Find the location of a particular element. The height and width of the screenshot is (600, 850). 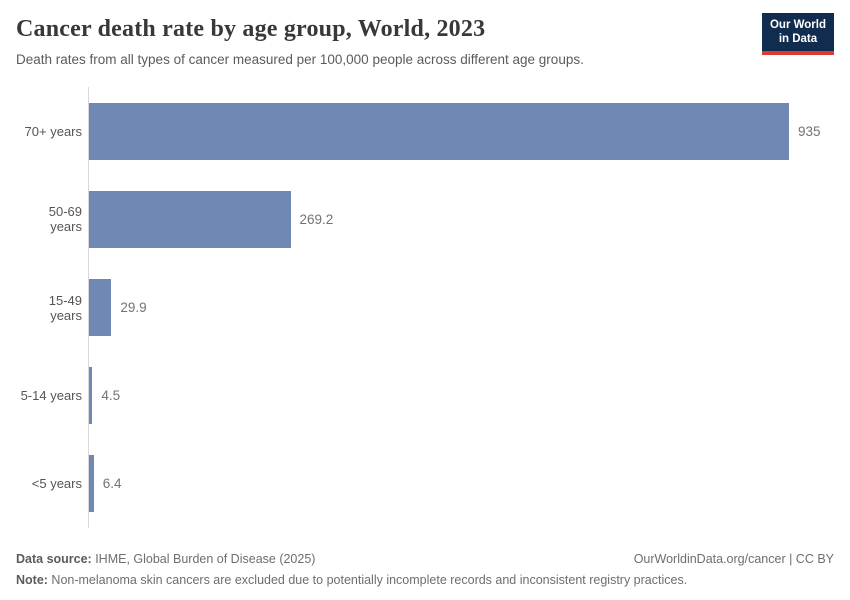

value-label: 6.4 is located at coordinates (112, 484).